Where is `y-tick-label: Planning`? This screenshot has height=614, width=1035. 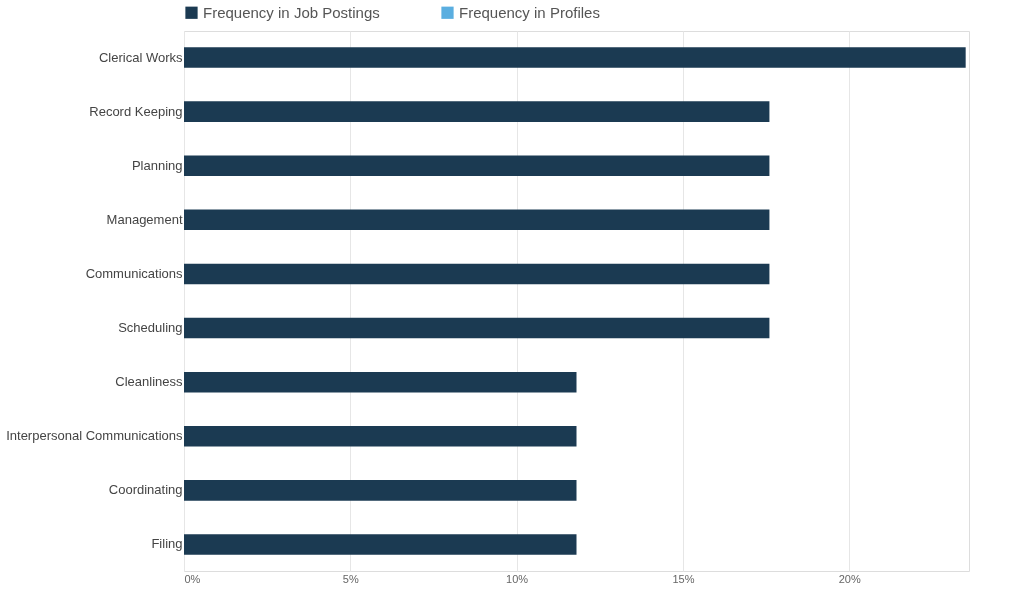 y-tick-label: Planning is located at coordinates (157, 165).